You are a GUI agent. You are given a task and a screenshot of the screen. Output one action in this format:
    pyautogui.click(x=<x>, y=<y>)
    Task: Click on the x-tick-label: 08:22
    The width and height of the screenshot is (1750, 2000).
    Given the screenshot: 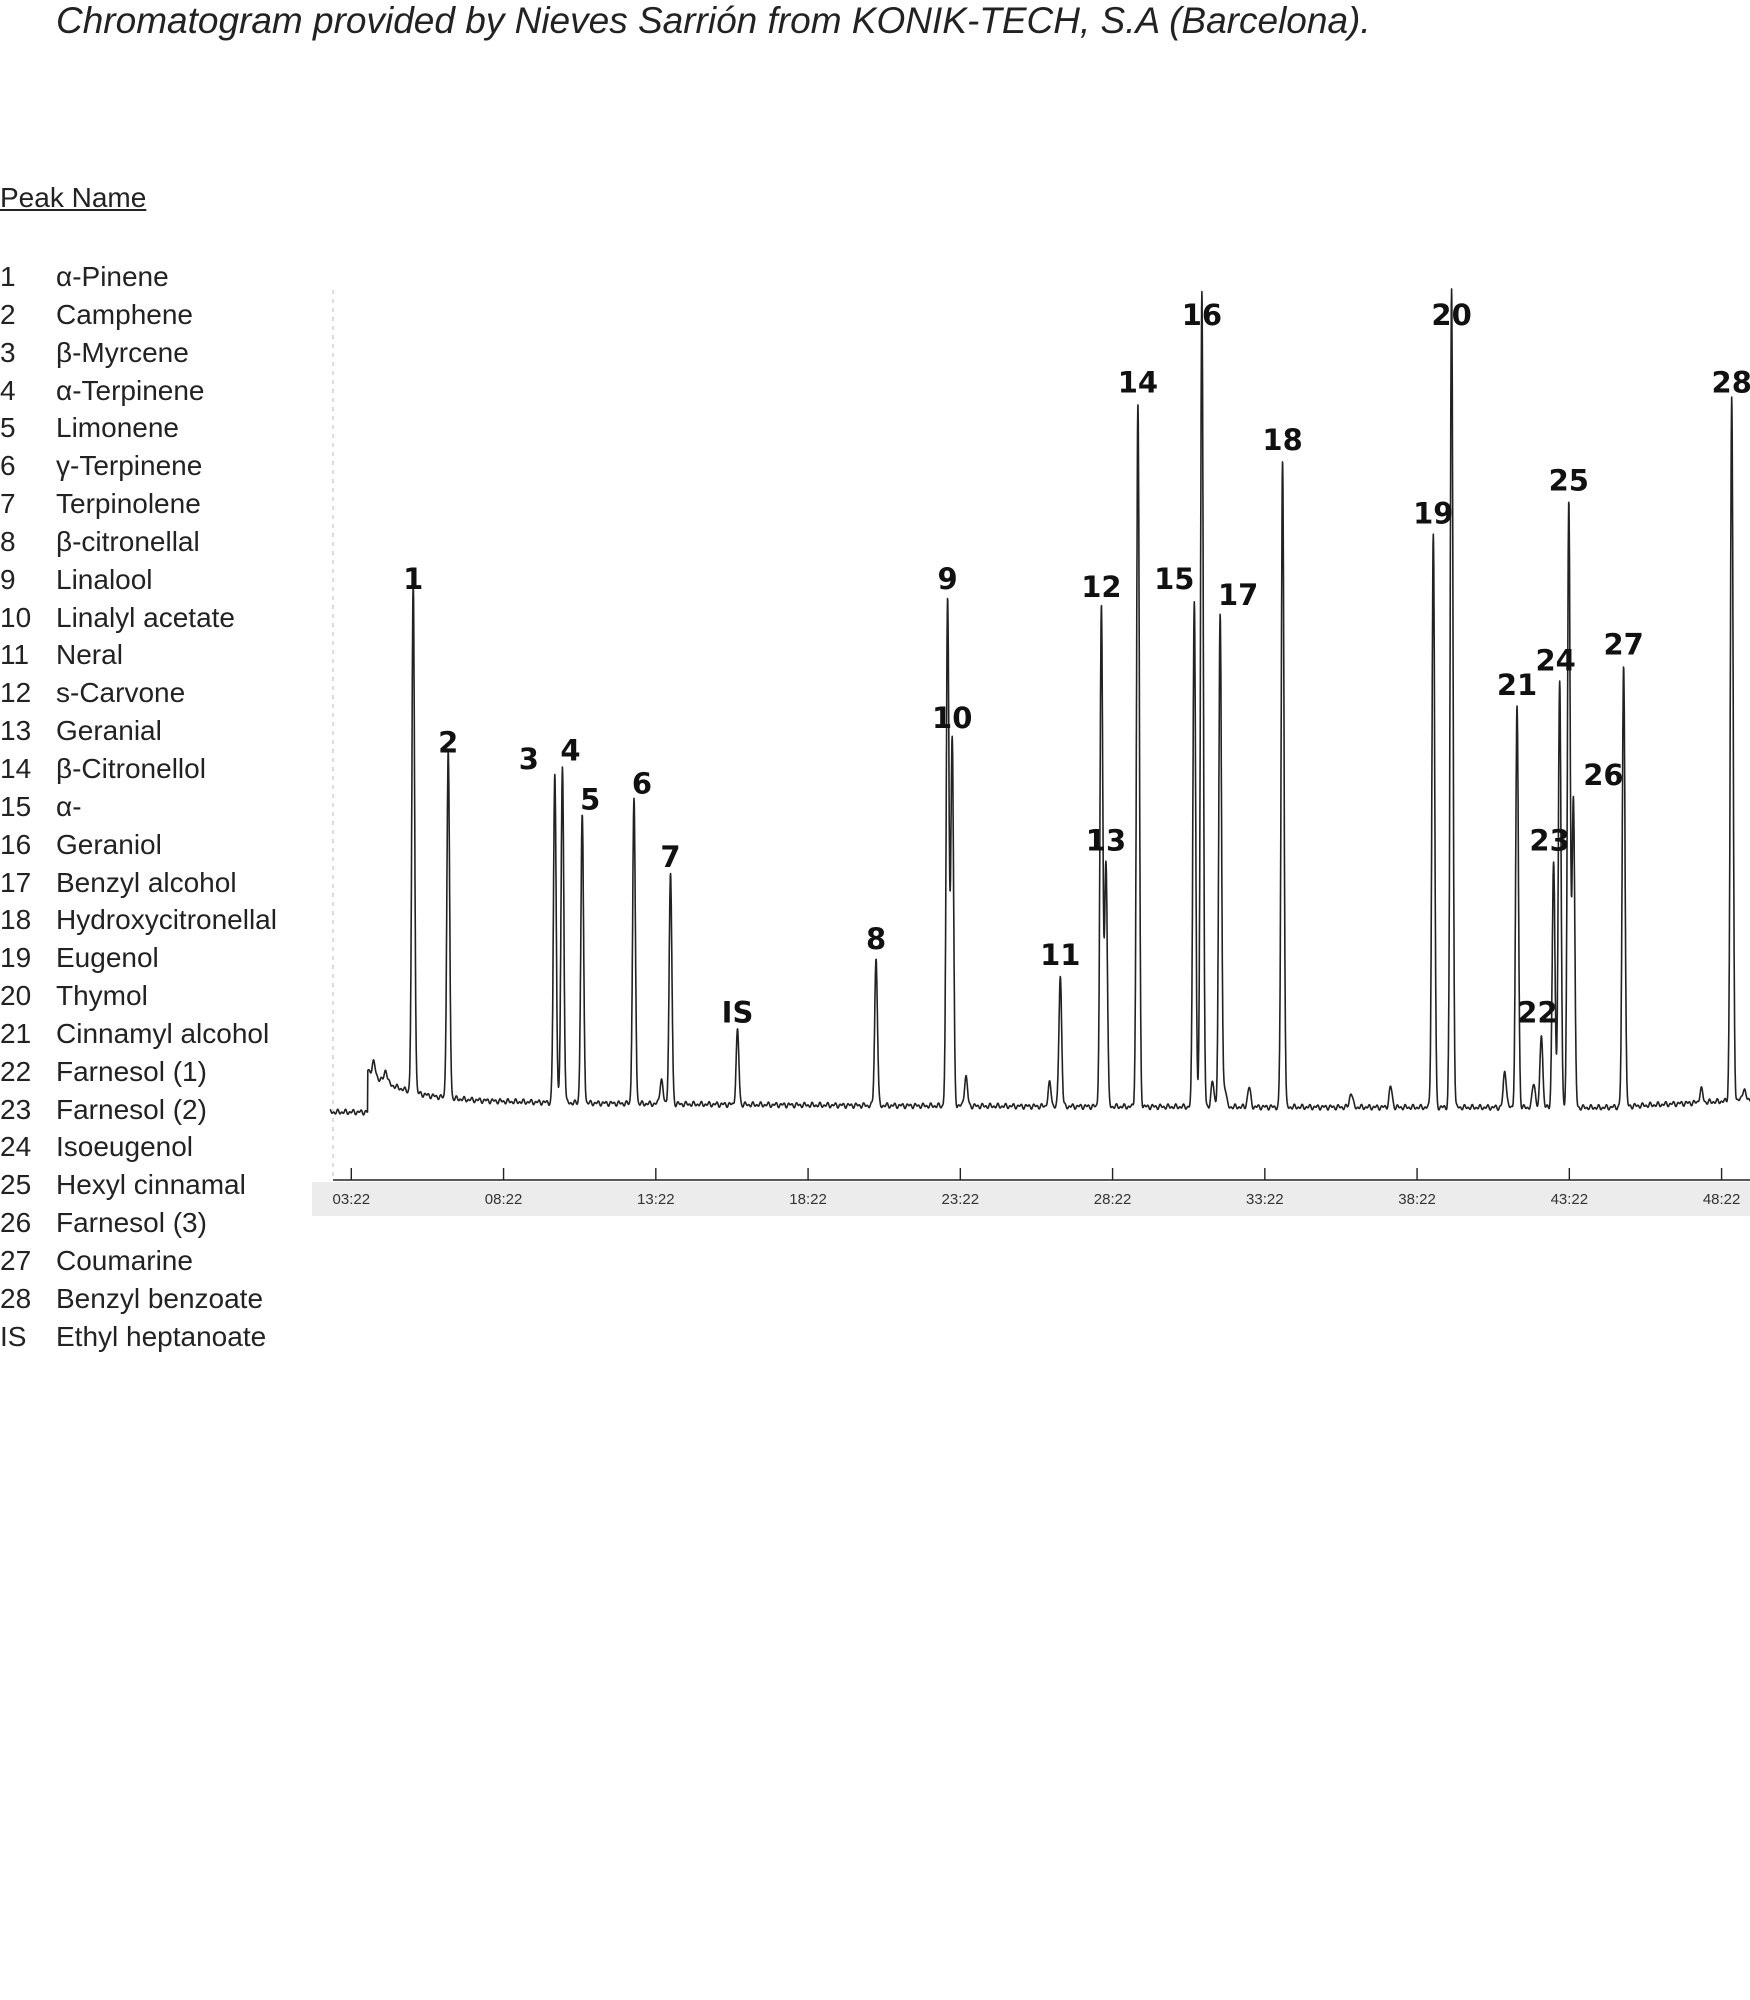 What is the action you would take?
    pyautogui.click(x=504, y=1199)
    